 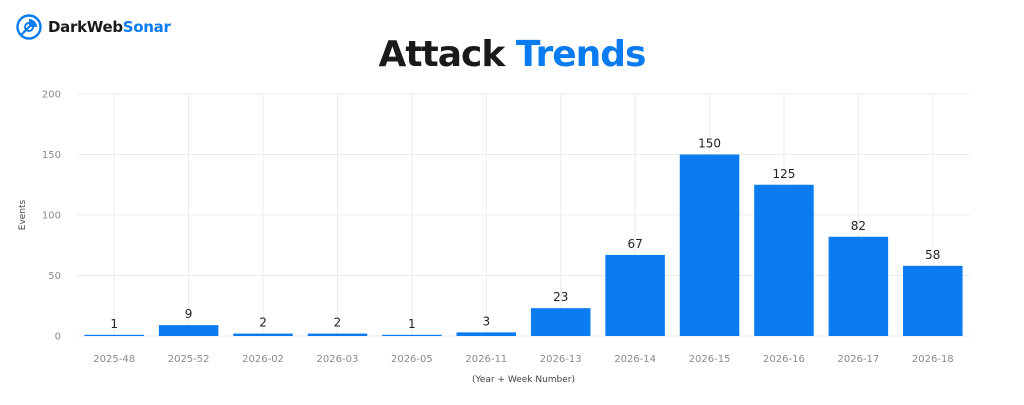 What do you see at coordinates (58, 337) in the screenshot?
I see `y-tick-label: 0` at bounding box center [58, 337].